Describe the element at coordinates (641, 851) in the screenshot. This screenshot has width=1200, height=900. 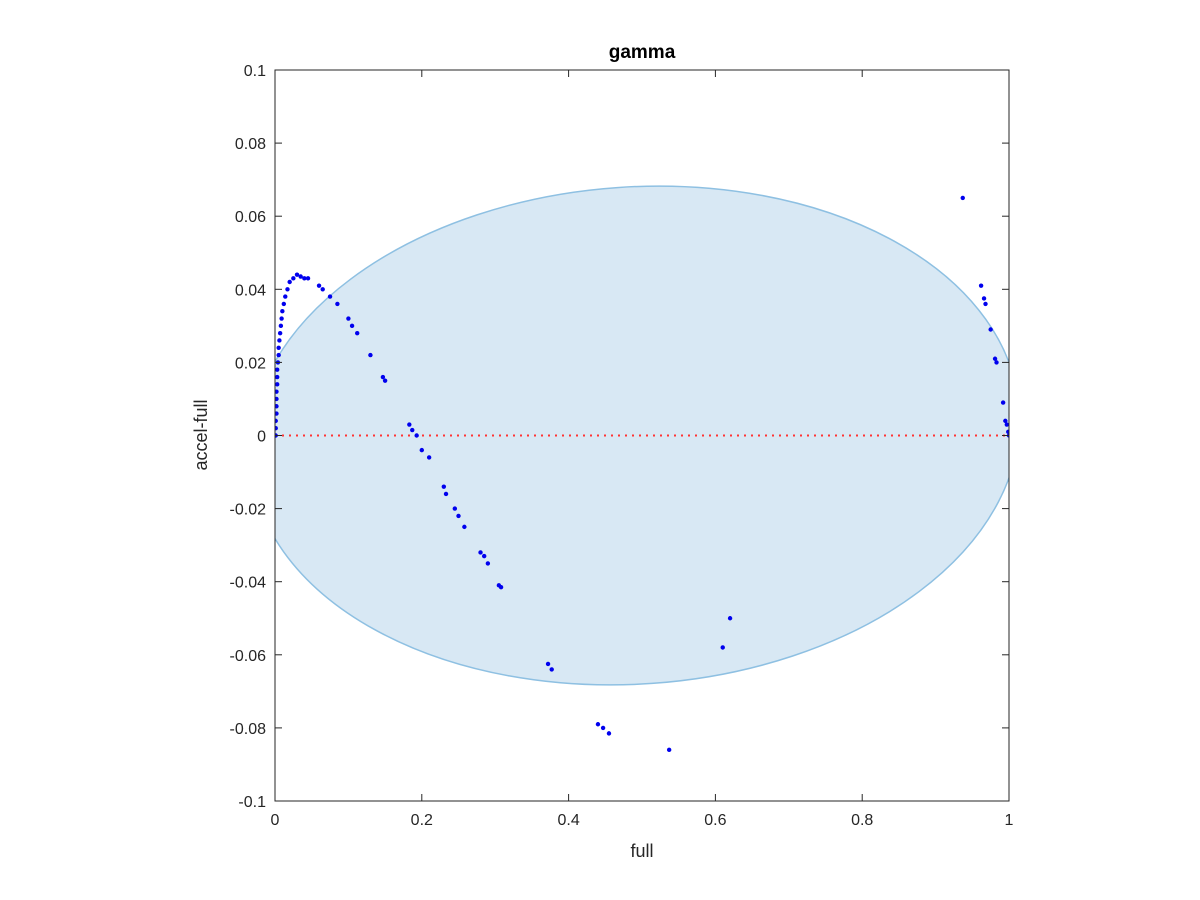
I see `x-axis-label: full` at that location.